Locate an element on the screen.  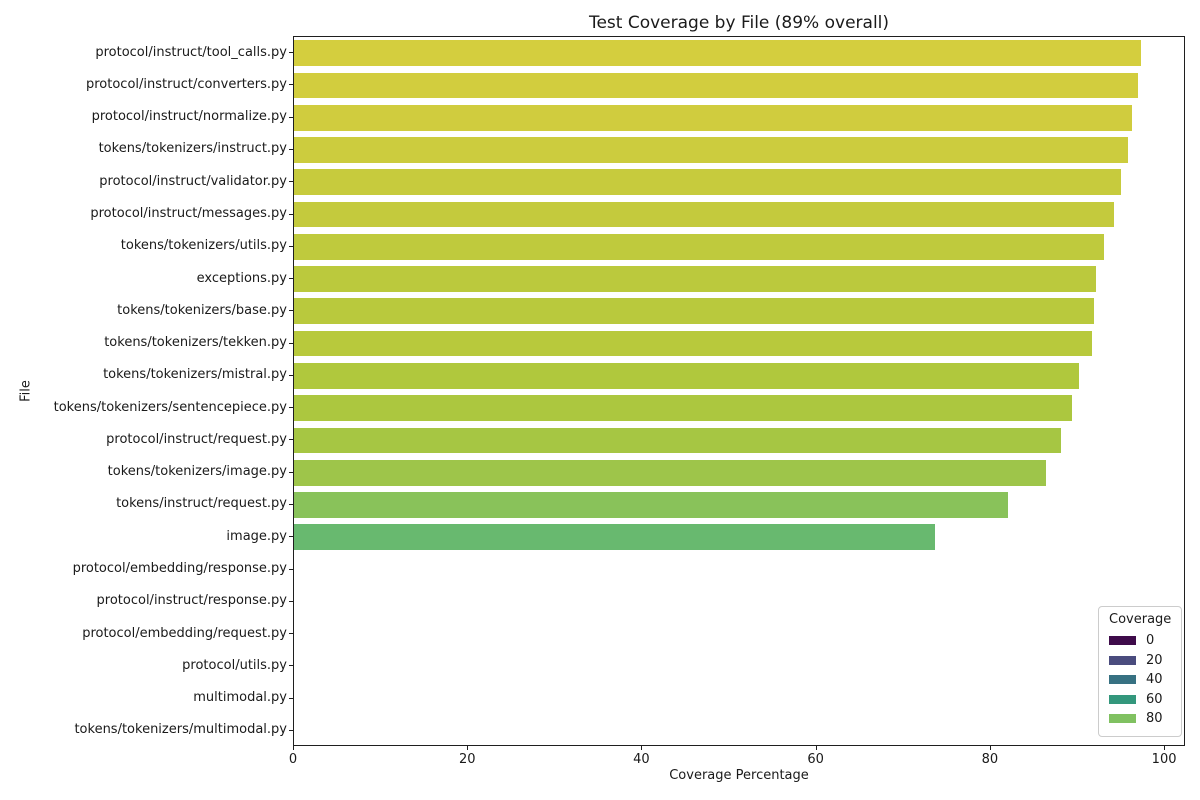
x-tick-label: 40 is located at coordinates (641, 759).